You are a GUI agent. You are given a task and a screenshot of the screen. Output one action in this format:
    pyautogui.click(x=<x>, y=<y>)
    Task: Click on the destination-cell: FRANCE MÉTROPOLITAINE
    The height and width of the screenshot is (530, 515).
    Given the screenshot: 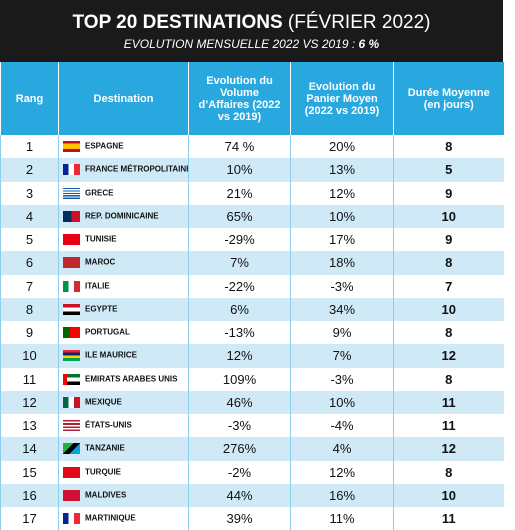 What is the action you would take?
    pyautogui.click(x=123, y=170)
    